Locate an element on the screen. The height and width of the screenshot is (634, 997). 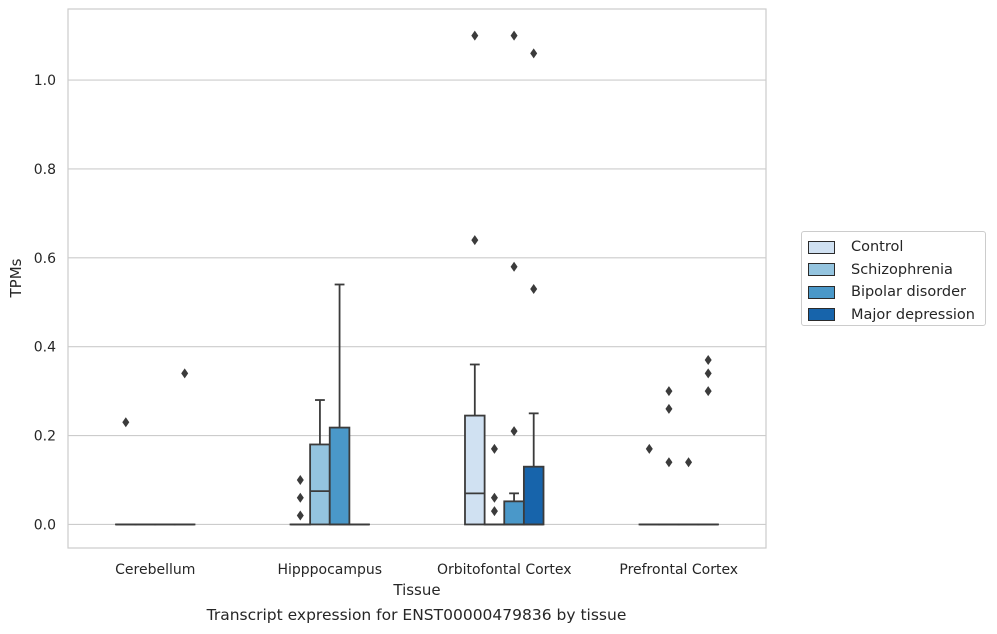
x-axis-label: Tissue is located at coordinates (416, 590).